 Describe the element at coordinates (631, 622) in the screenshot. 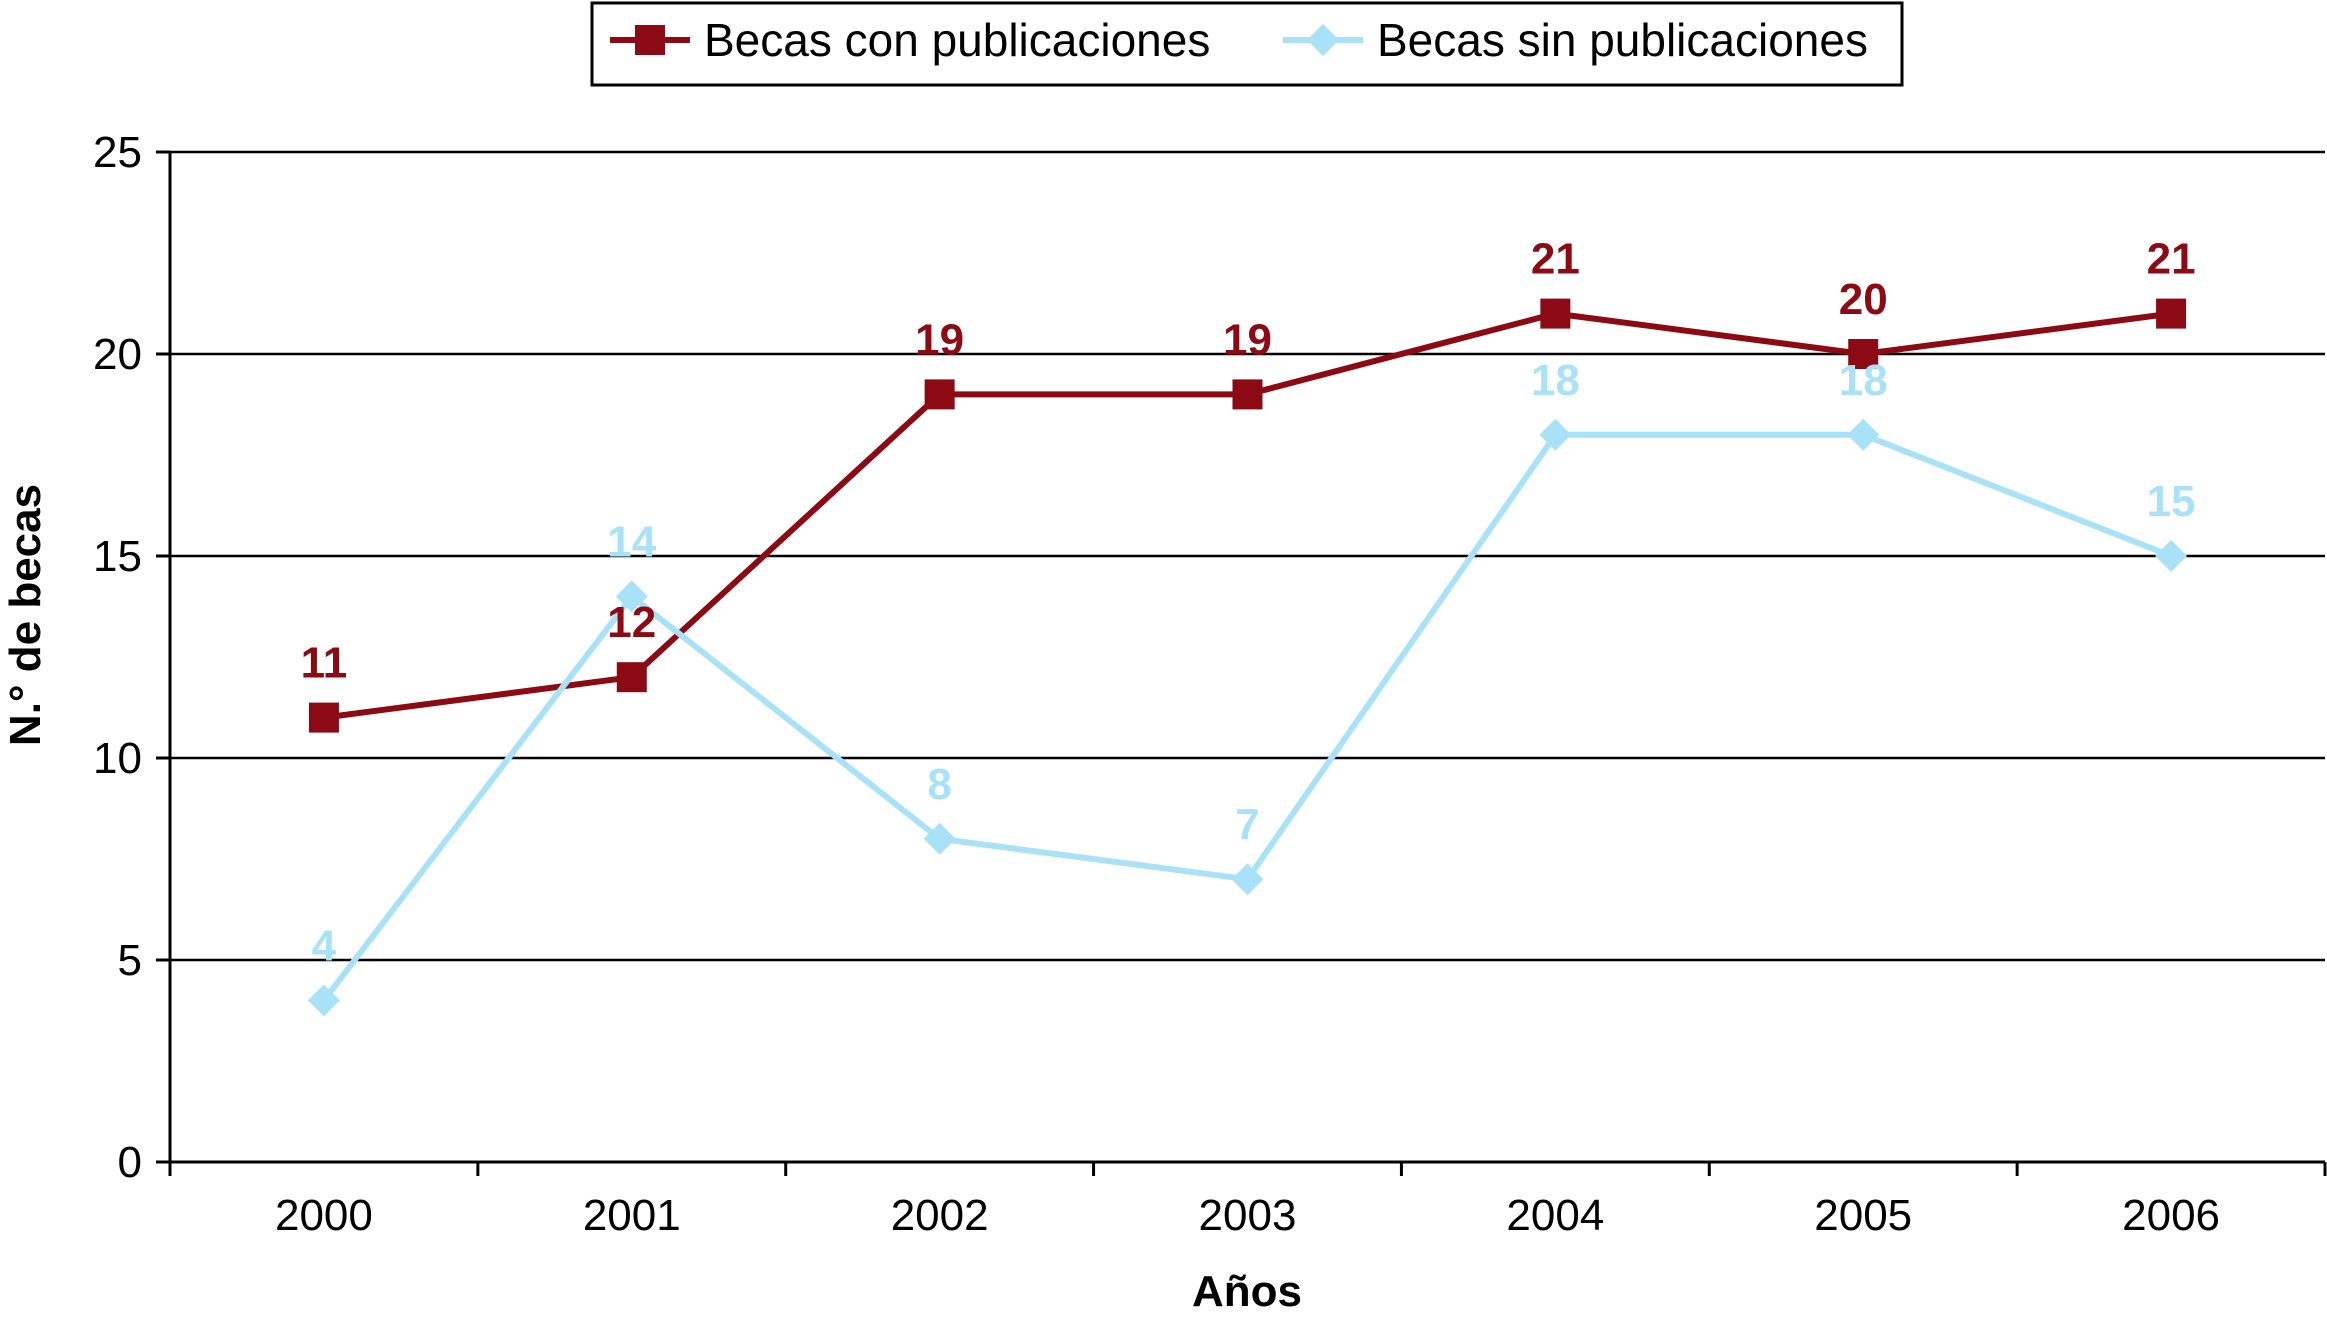

I see `data-label: 12` at that location.